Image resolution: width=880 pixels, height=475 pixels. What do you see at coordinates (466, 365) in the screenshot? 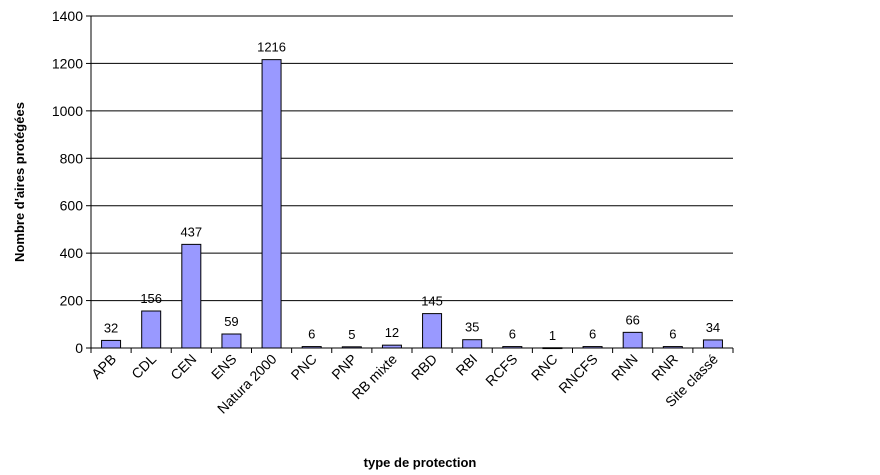
I see `x-tick-label: RBI` at bounding box center [466, 365].